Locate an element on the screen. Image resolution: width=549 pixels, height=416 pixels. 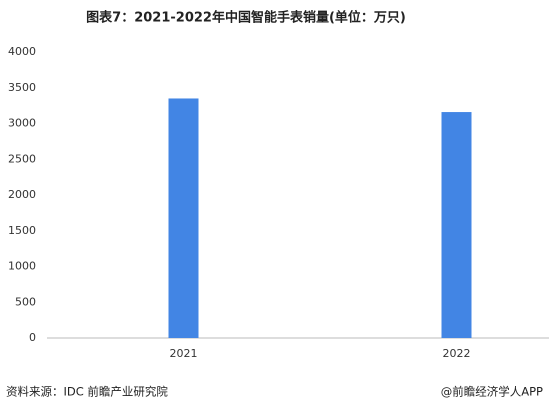
credit: @前瞻经济学人APP is located at coordinates (492, 392).